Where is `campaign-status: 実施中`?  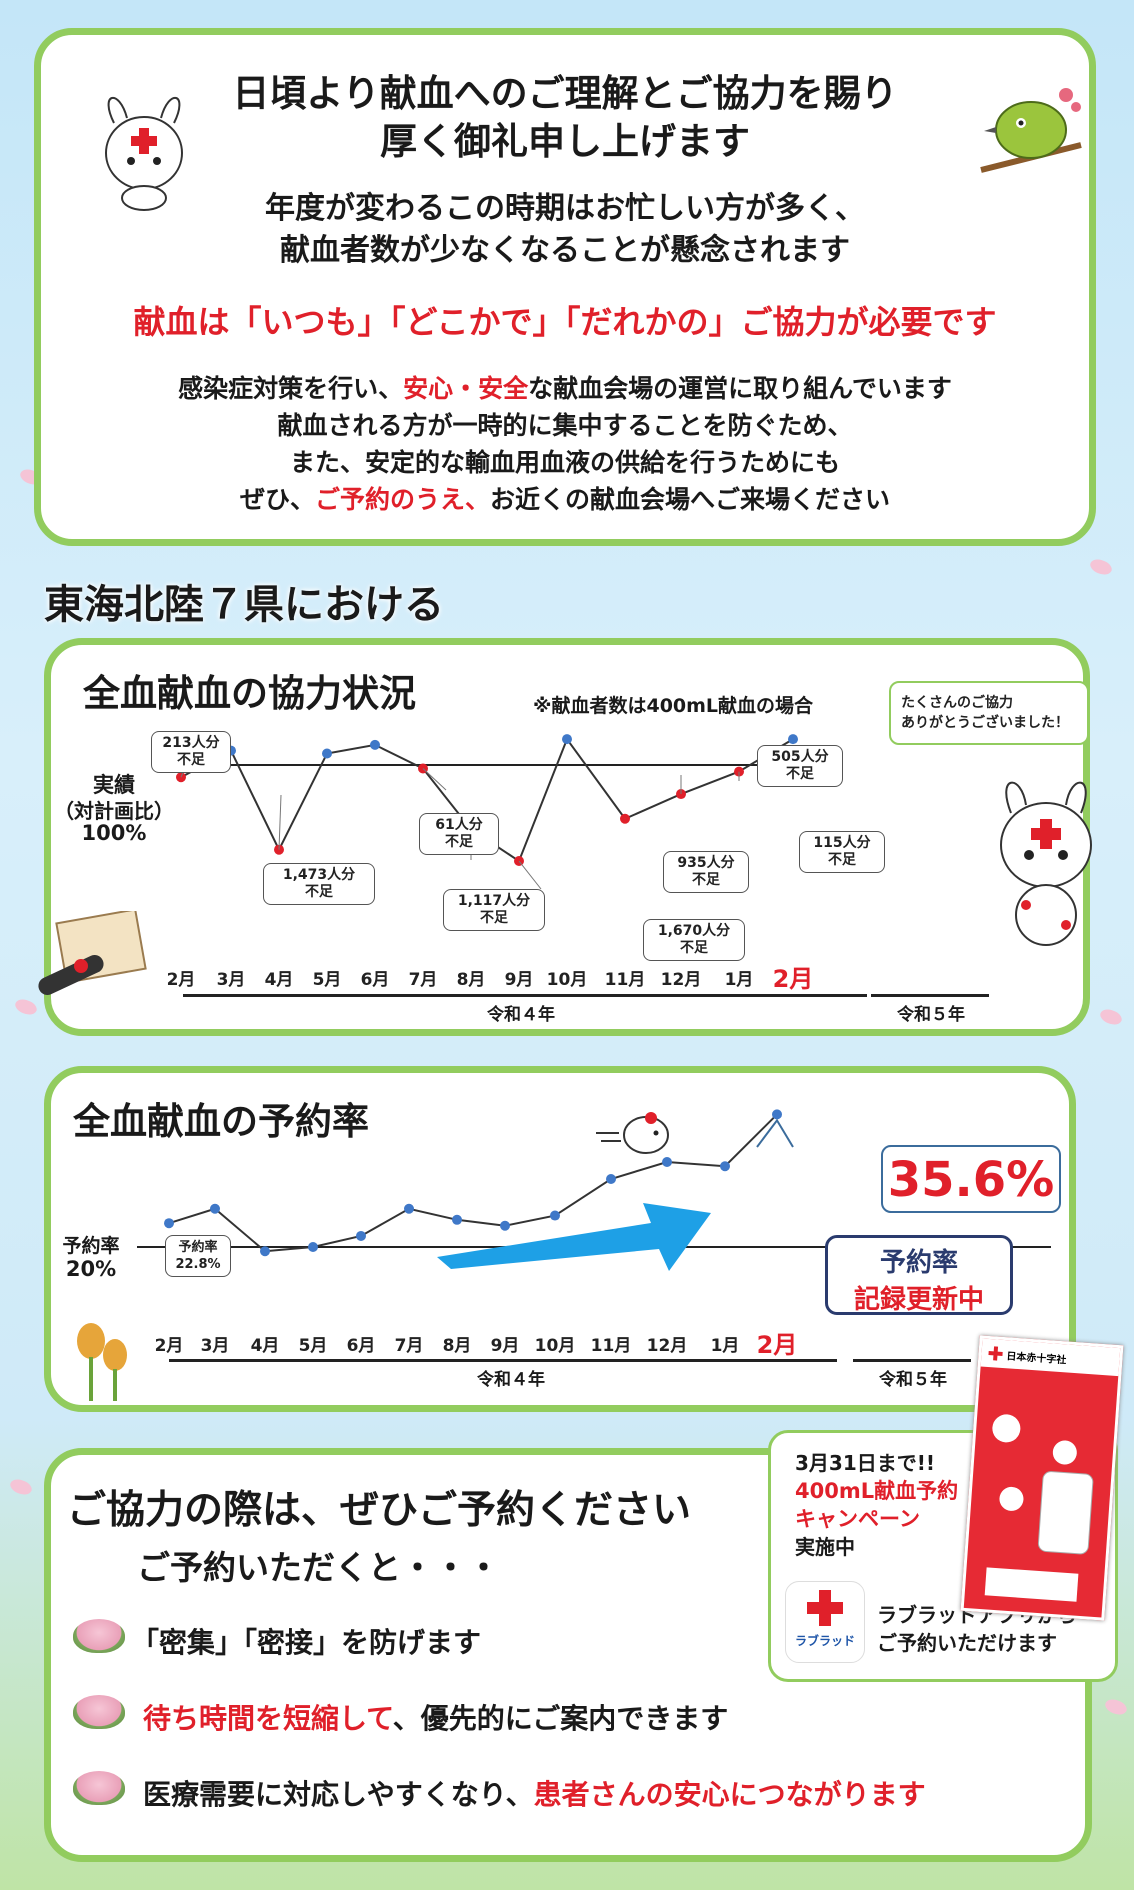 campaign-status: 実施中 is located at coordinates (825, 1547).